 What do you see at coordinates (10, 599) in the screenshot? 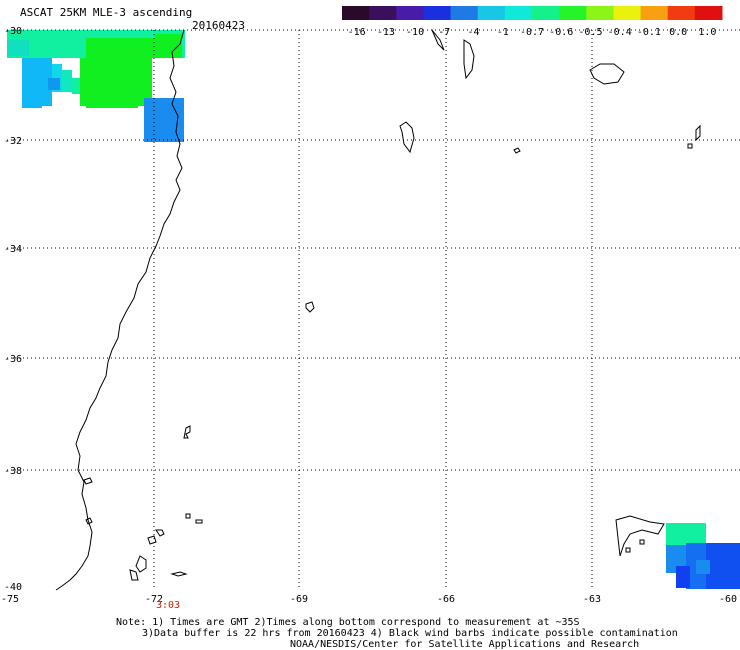
I see `longitude-label: -75` at bounding box center [10, 599].